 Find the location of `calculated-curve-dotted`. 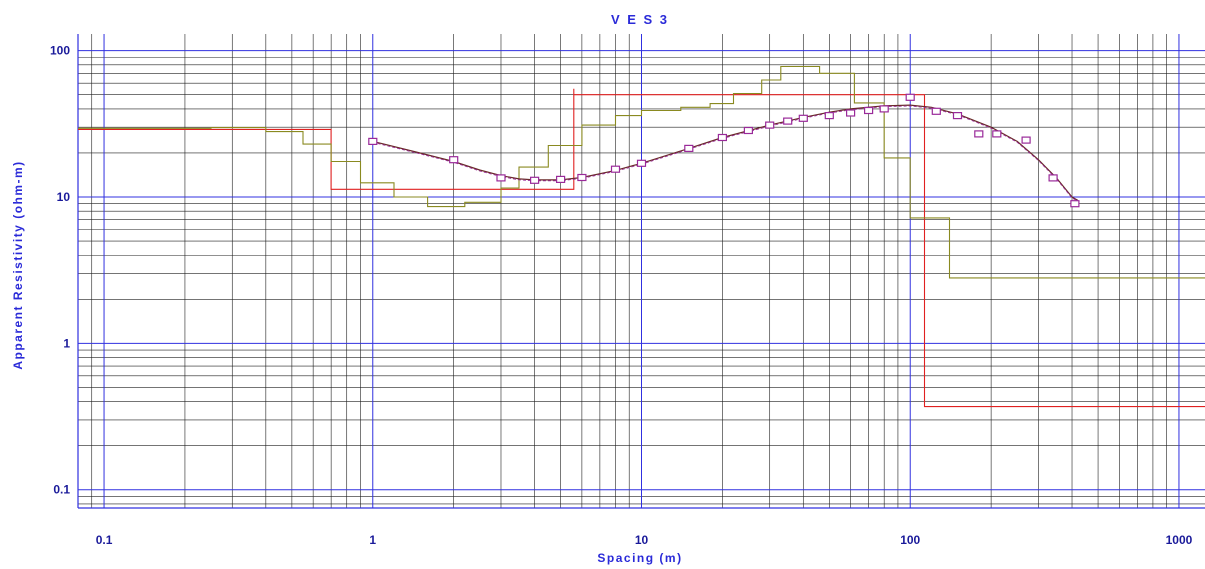

calculated-curve-dotted is located at coordinates (725, 153).